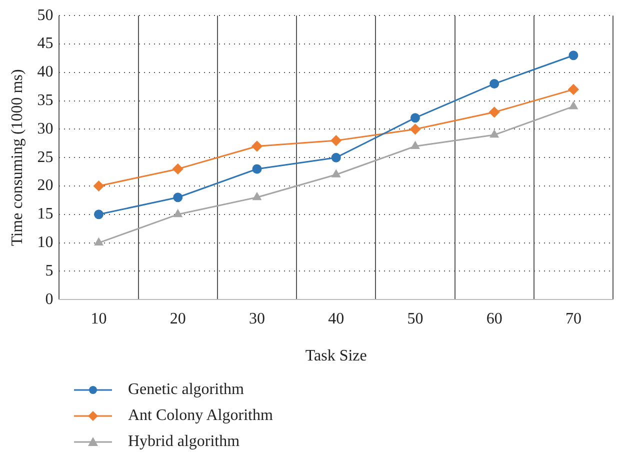  I want to click on x-axis-title: Task Size, so click(336, 356).